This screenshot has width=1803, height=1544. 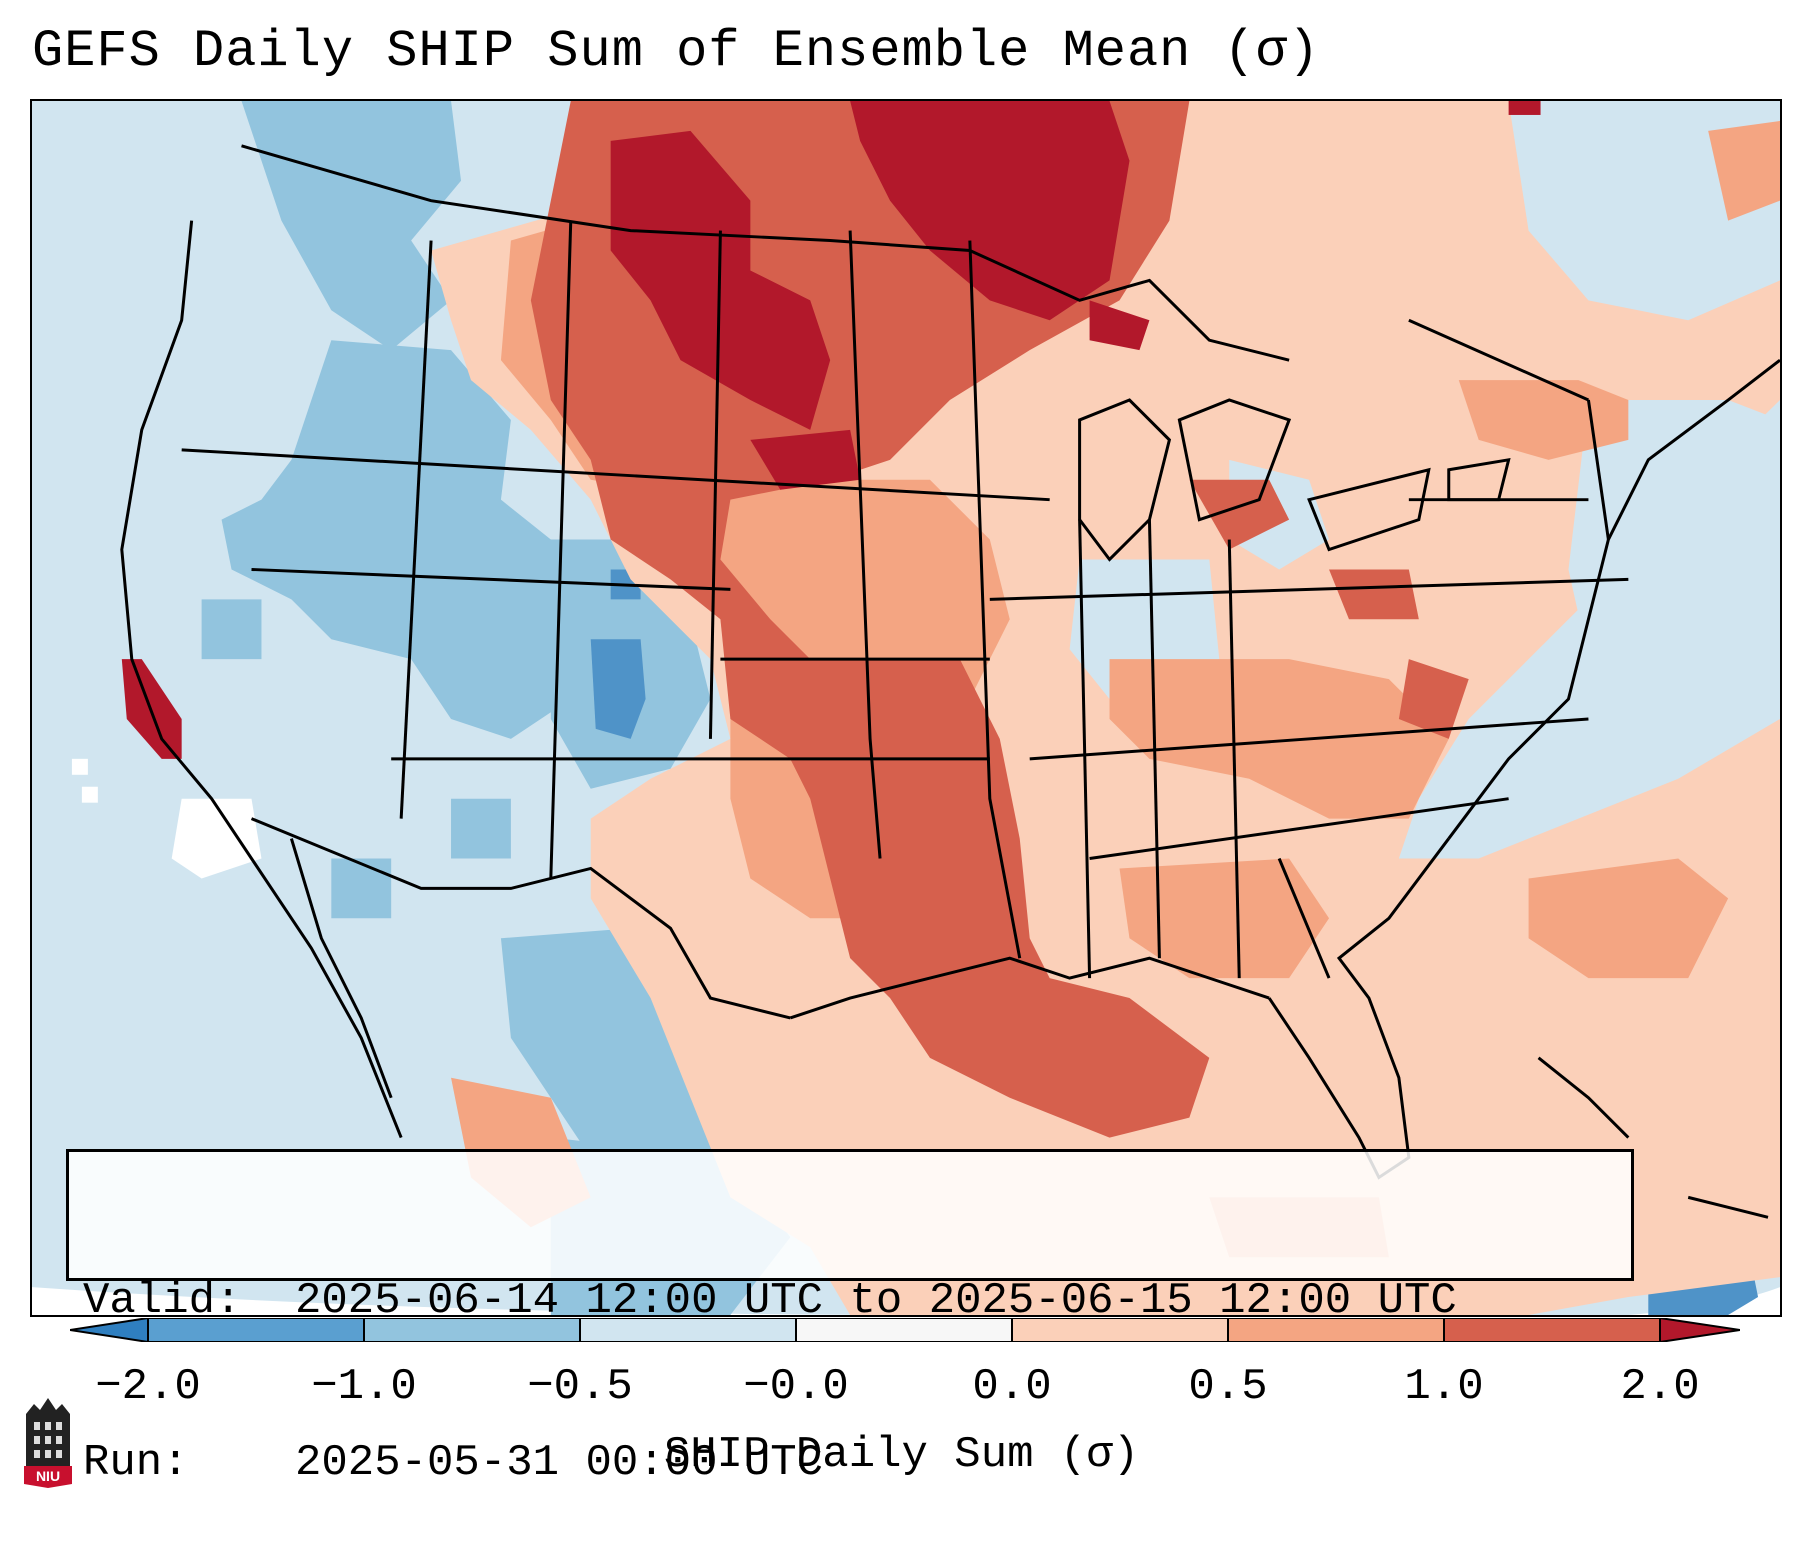 What do you see at coordinates (148, 1387) in the screenshot?
I see `colorbar-tick-label: −2.0` at bounding box center [148, 1387].